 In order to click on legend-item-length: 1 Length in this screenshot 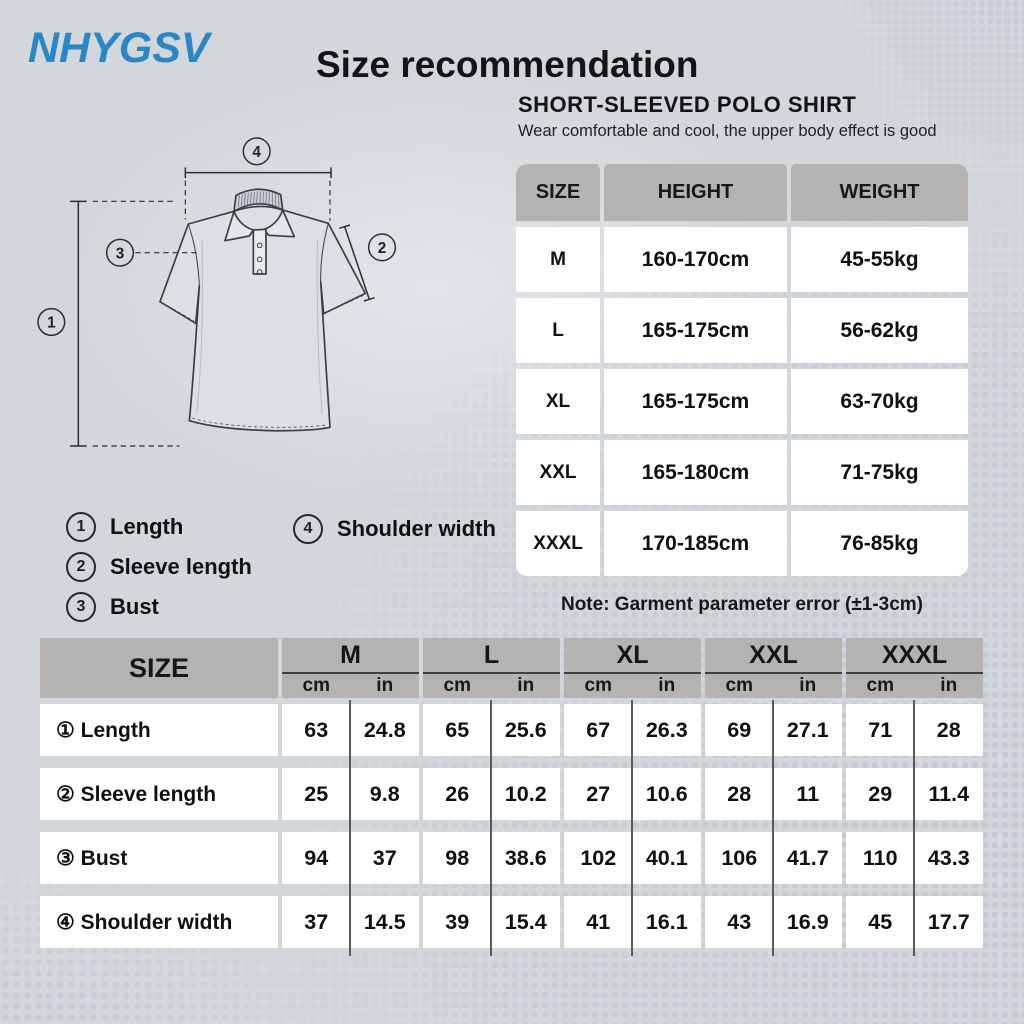, I will do `click(124, 527)`.